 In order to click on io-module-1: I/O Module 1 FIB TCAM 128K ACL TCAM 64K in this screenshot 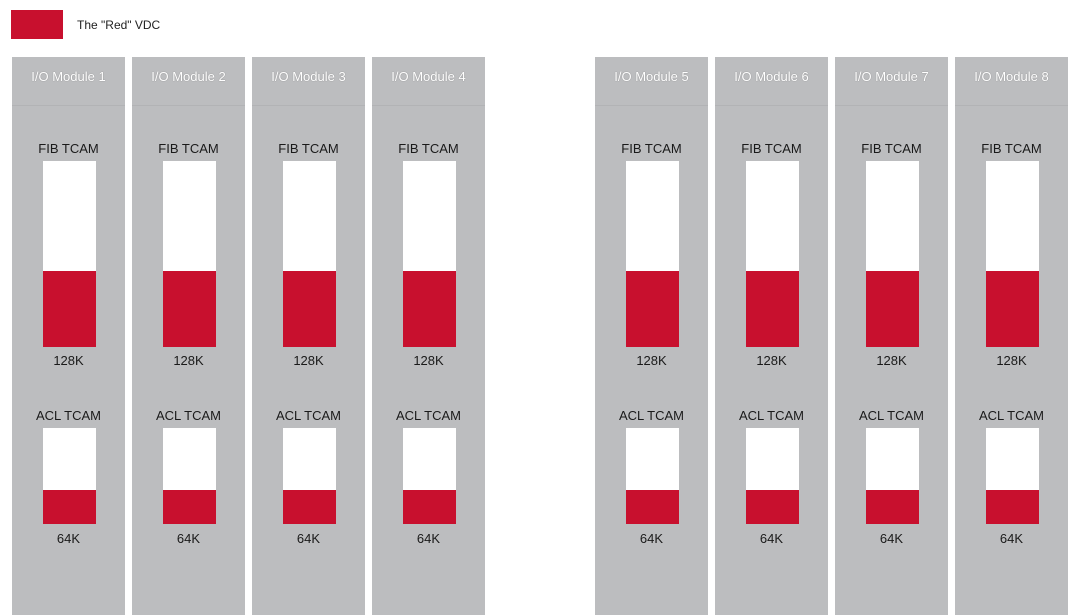, I will do `click(68, 336)`.